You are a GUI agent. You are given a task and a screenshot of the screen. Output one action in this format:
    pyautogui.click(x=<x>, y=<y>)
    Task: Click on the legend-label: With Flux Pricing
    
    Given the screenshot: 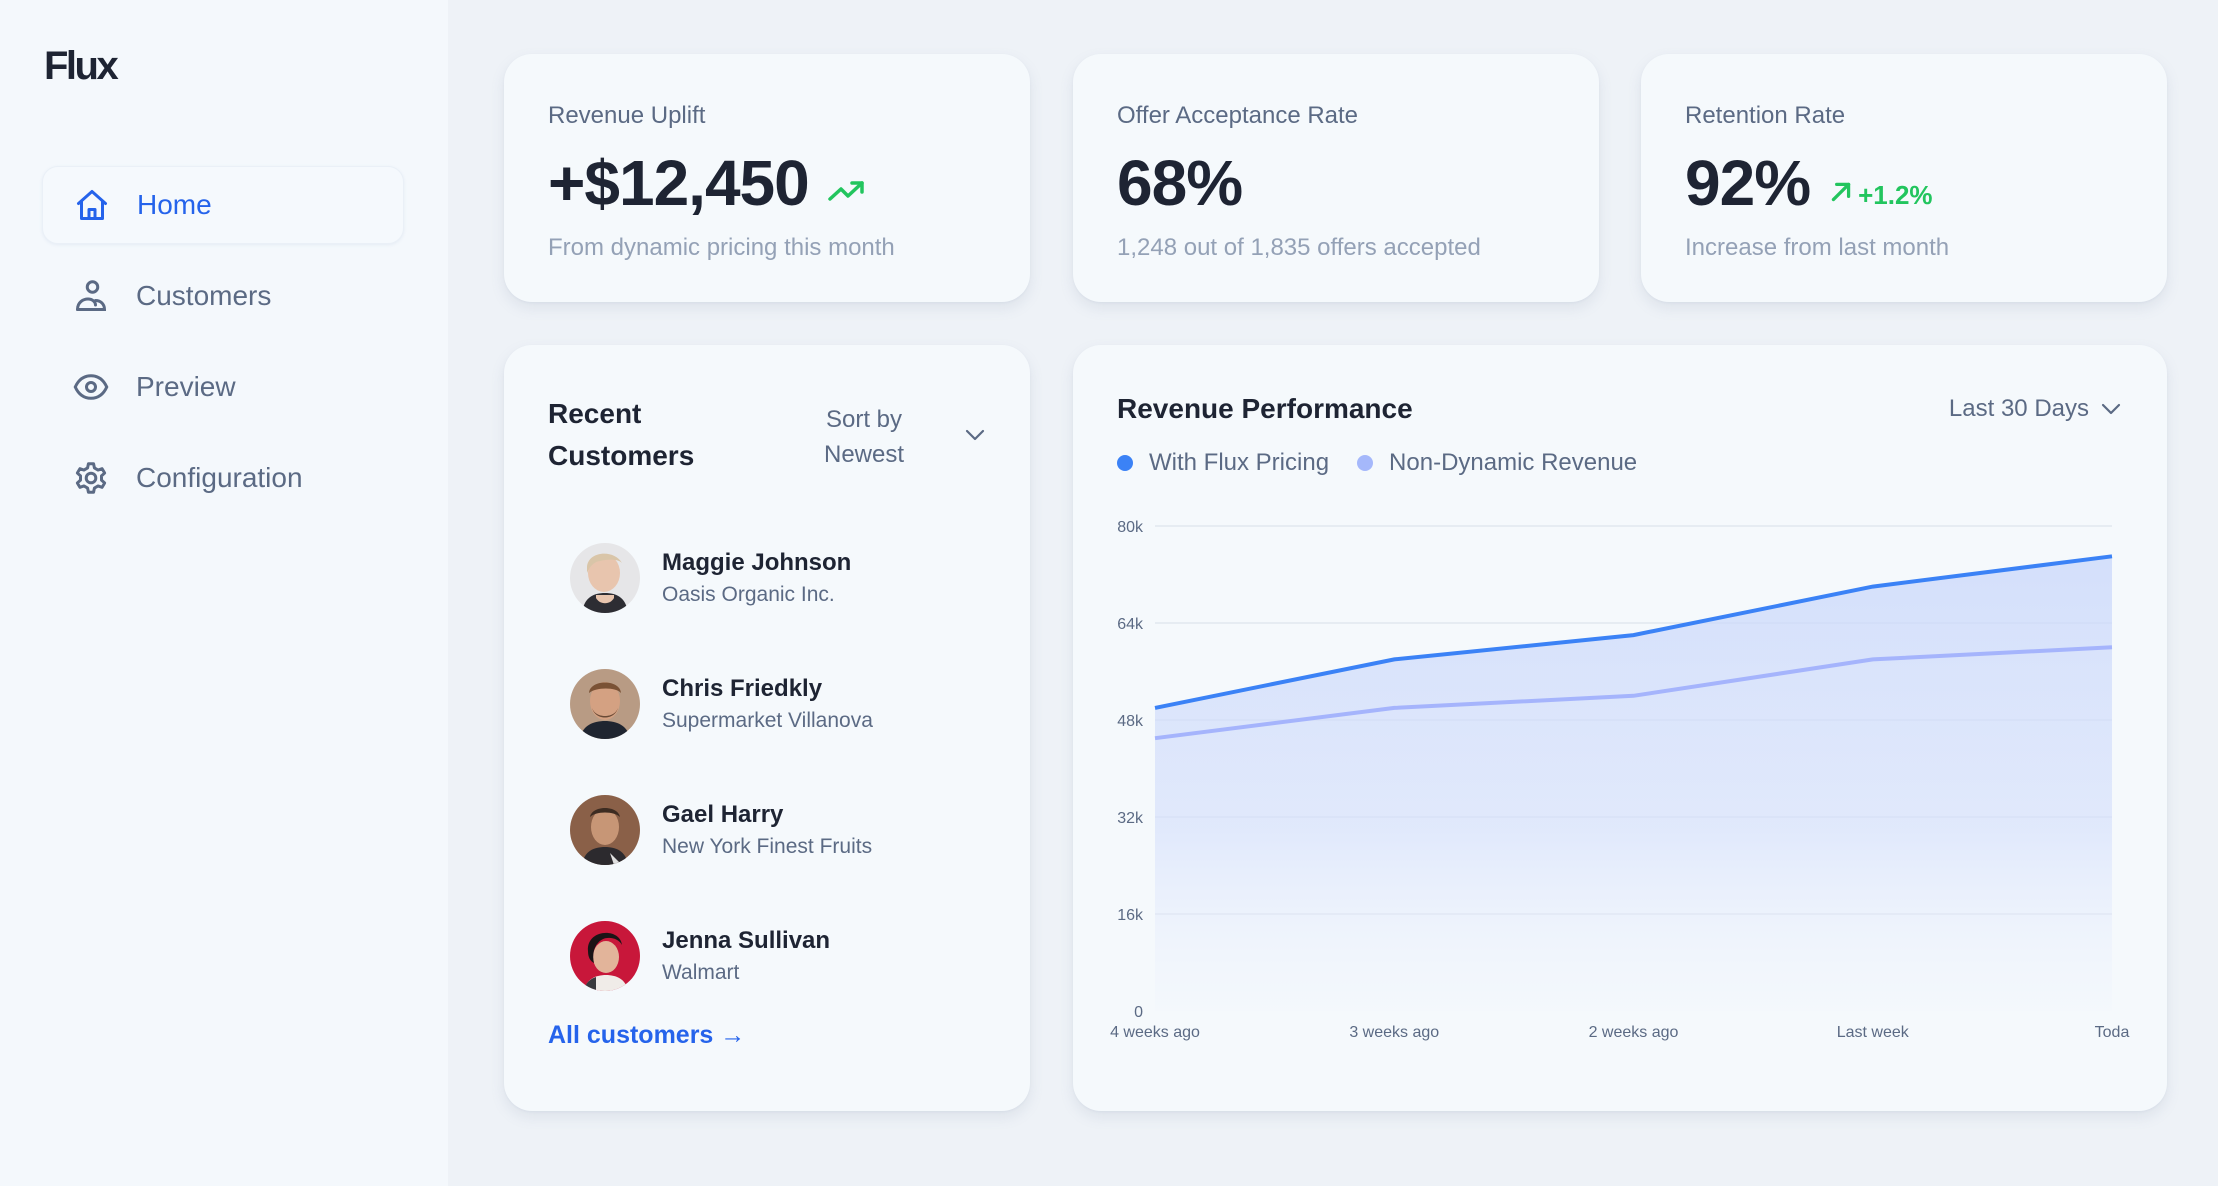 What is the action you would take?
    pyautogui.click(x=1239, y=462)
    